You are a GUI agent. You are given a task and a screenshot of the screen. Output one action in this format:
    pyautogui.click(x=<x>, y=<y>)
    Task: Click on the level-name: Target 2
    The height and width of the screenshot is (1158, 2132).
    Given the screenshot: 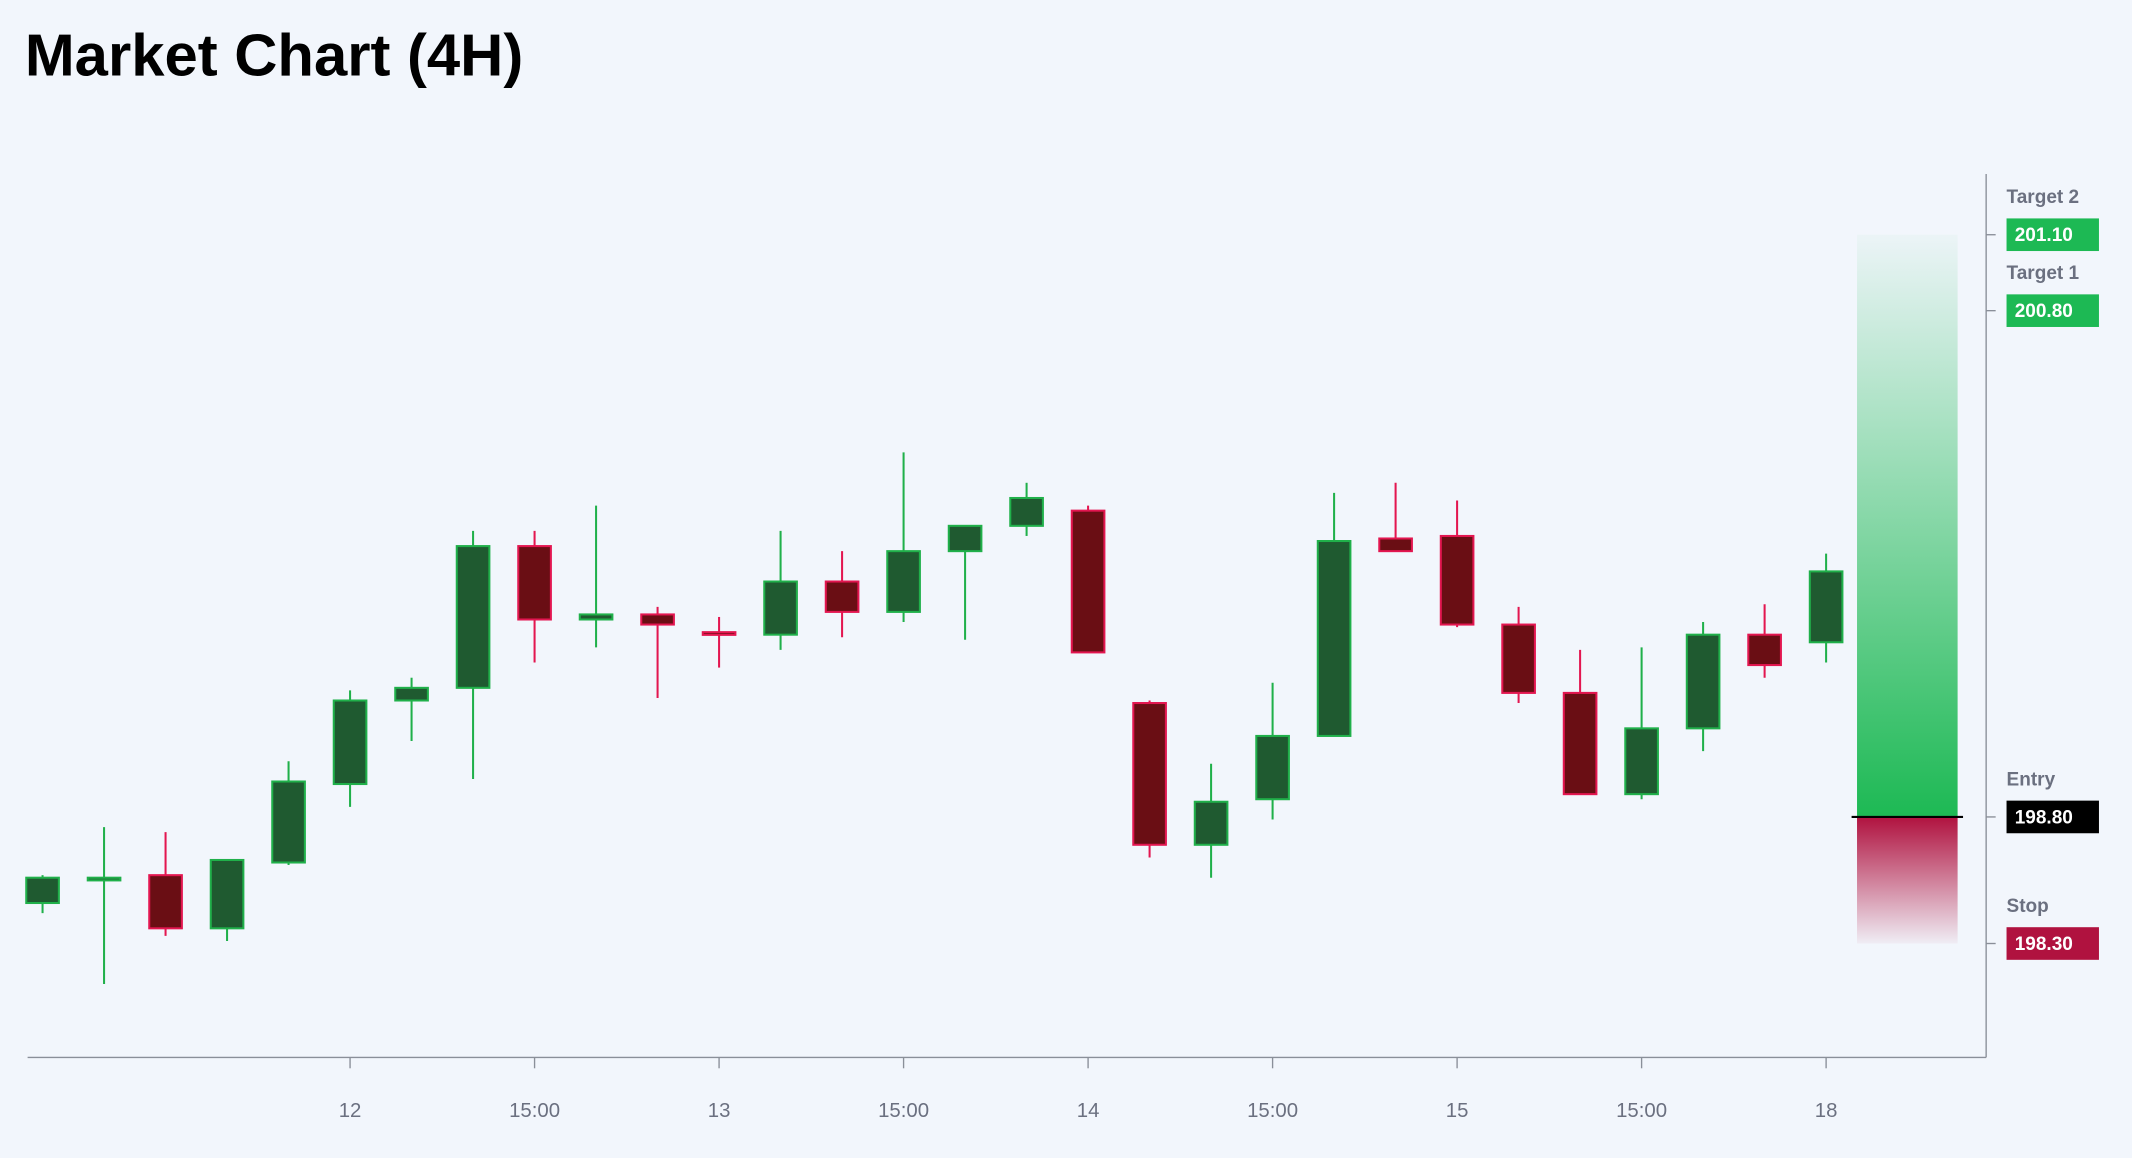 What is the action you would take?
    pyautogui.click(x=2043, y=197)
    